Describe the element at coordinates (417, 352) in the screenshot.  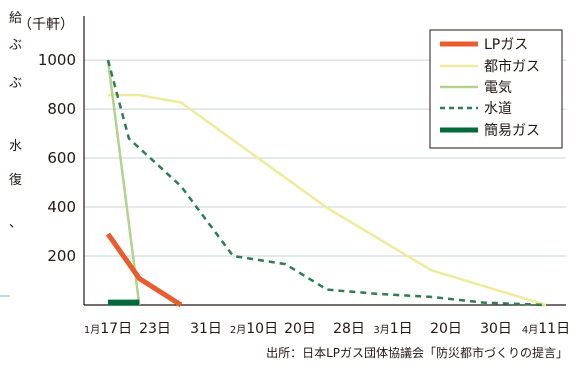
I see `source-note: 出所：日本LPガス団体協議会「防災都市づくりの提言」` at that location.